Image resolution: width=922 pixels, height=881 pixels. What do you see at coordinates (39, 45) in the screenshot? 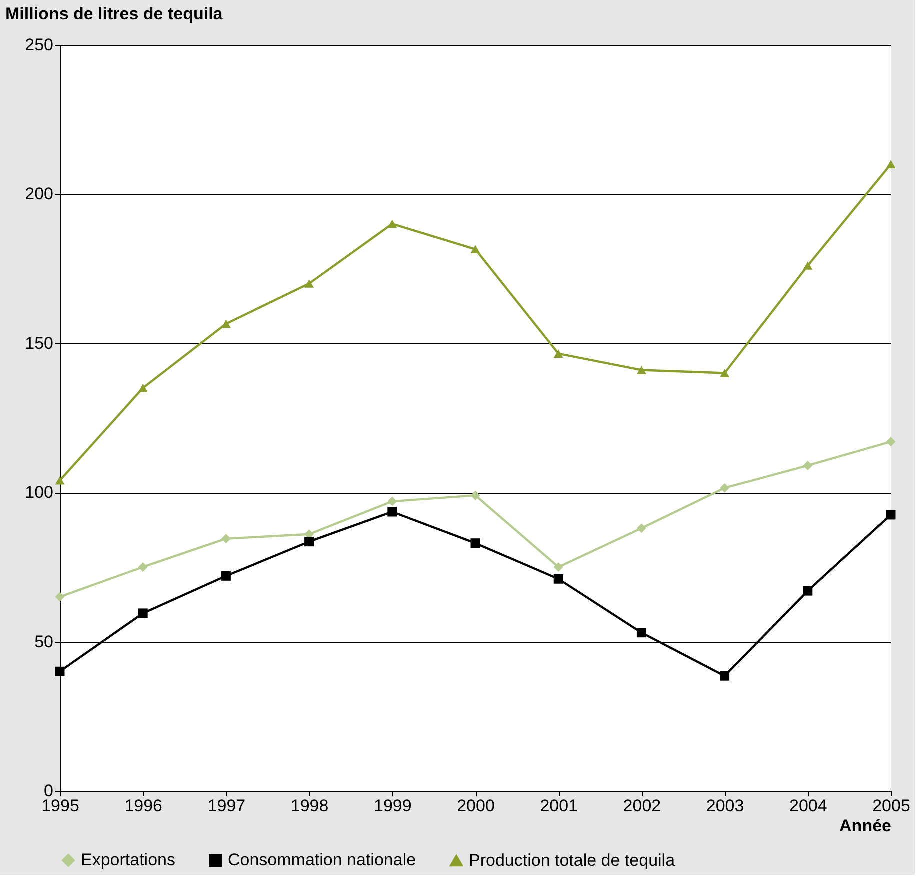
I see `y-tick-label: 250` at bounding box center [39, 45].